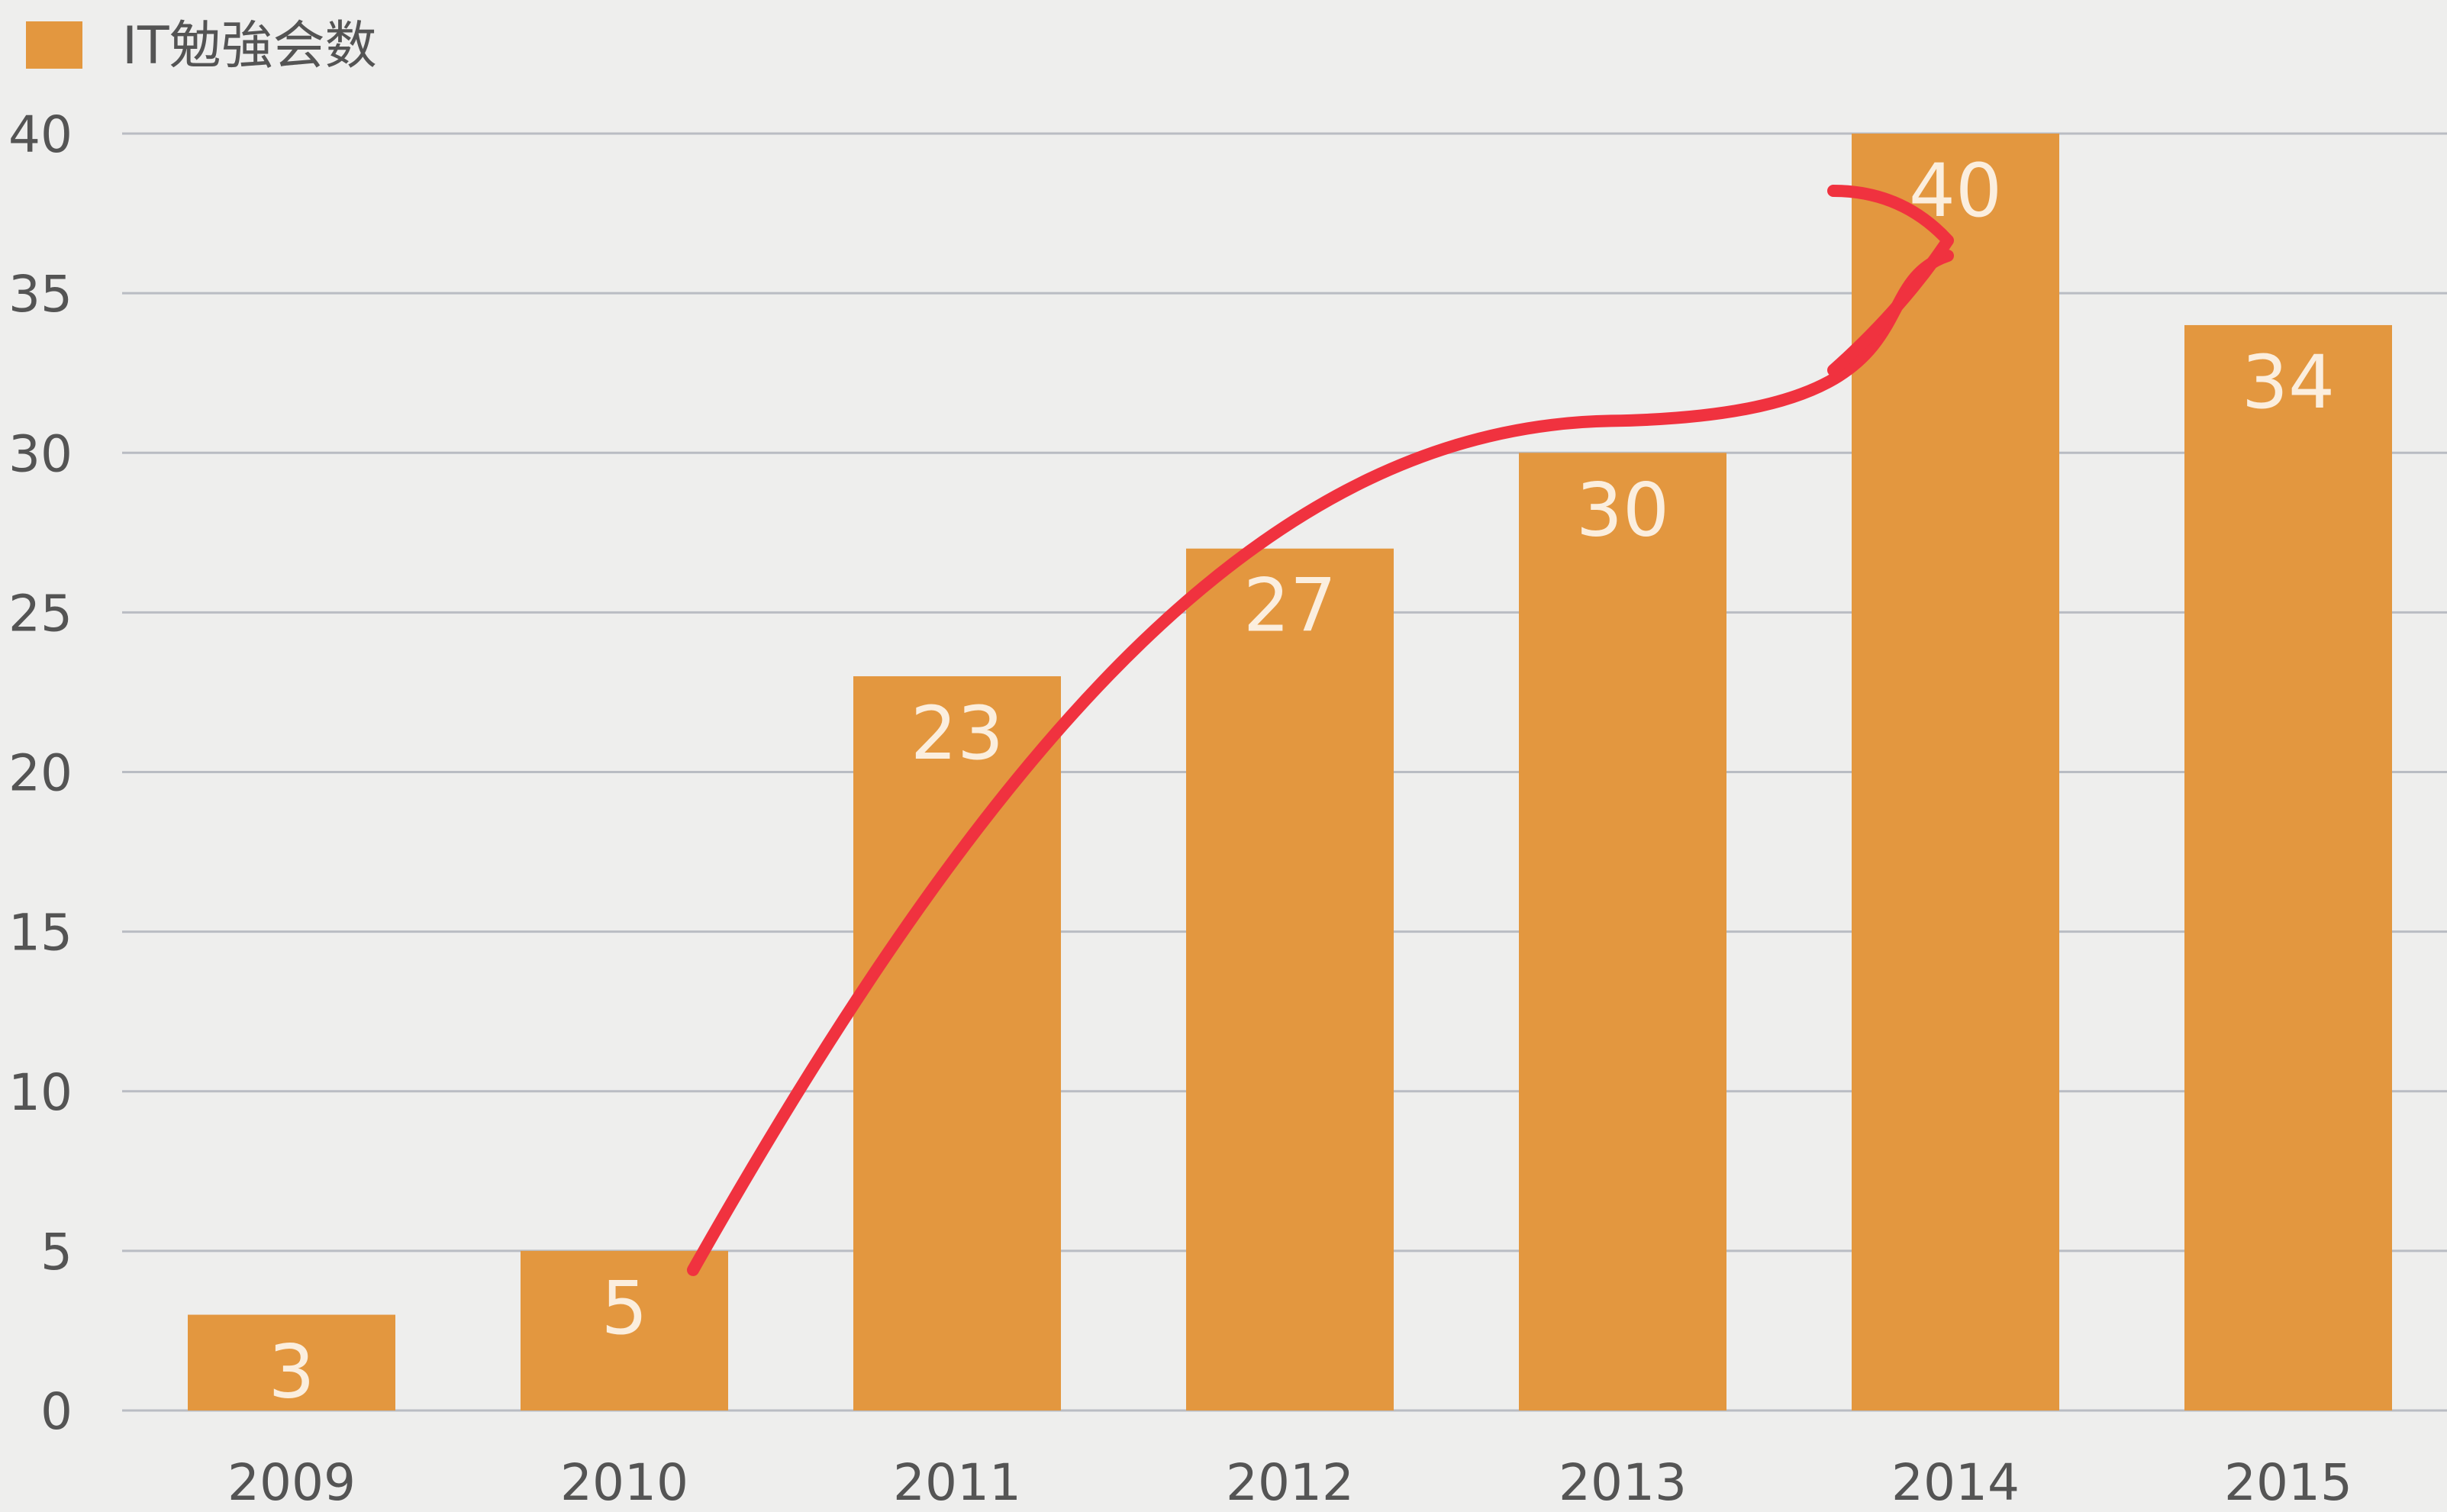 This screenshot has width=2447, height=1512. What do you see at coordinates (250, 46) in the screenshot?
I see `legend-label: IT勉強会数` at bounding box center [250, 46].